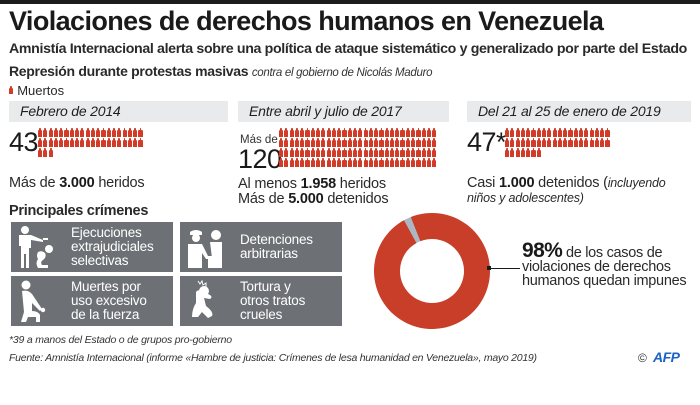 The height and width of the screenshot is (405, 700). What do you see at coordinates (276, 246) in the screenshot?
I see `crime-label: Detenciones arbitrarias` at bounding box center [276, 246].